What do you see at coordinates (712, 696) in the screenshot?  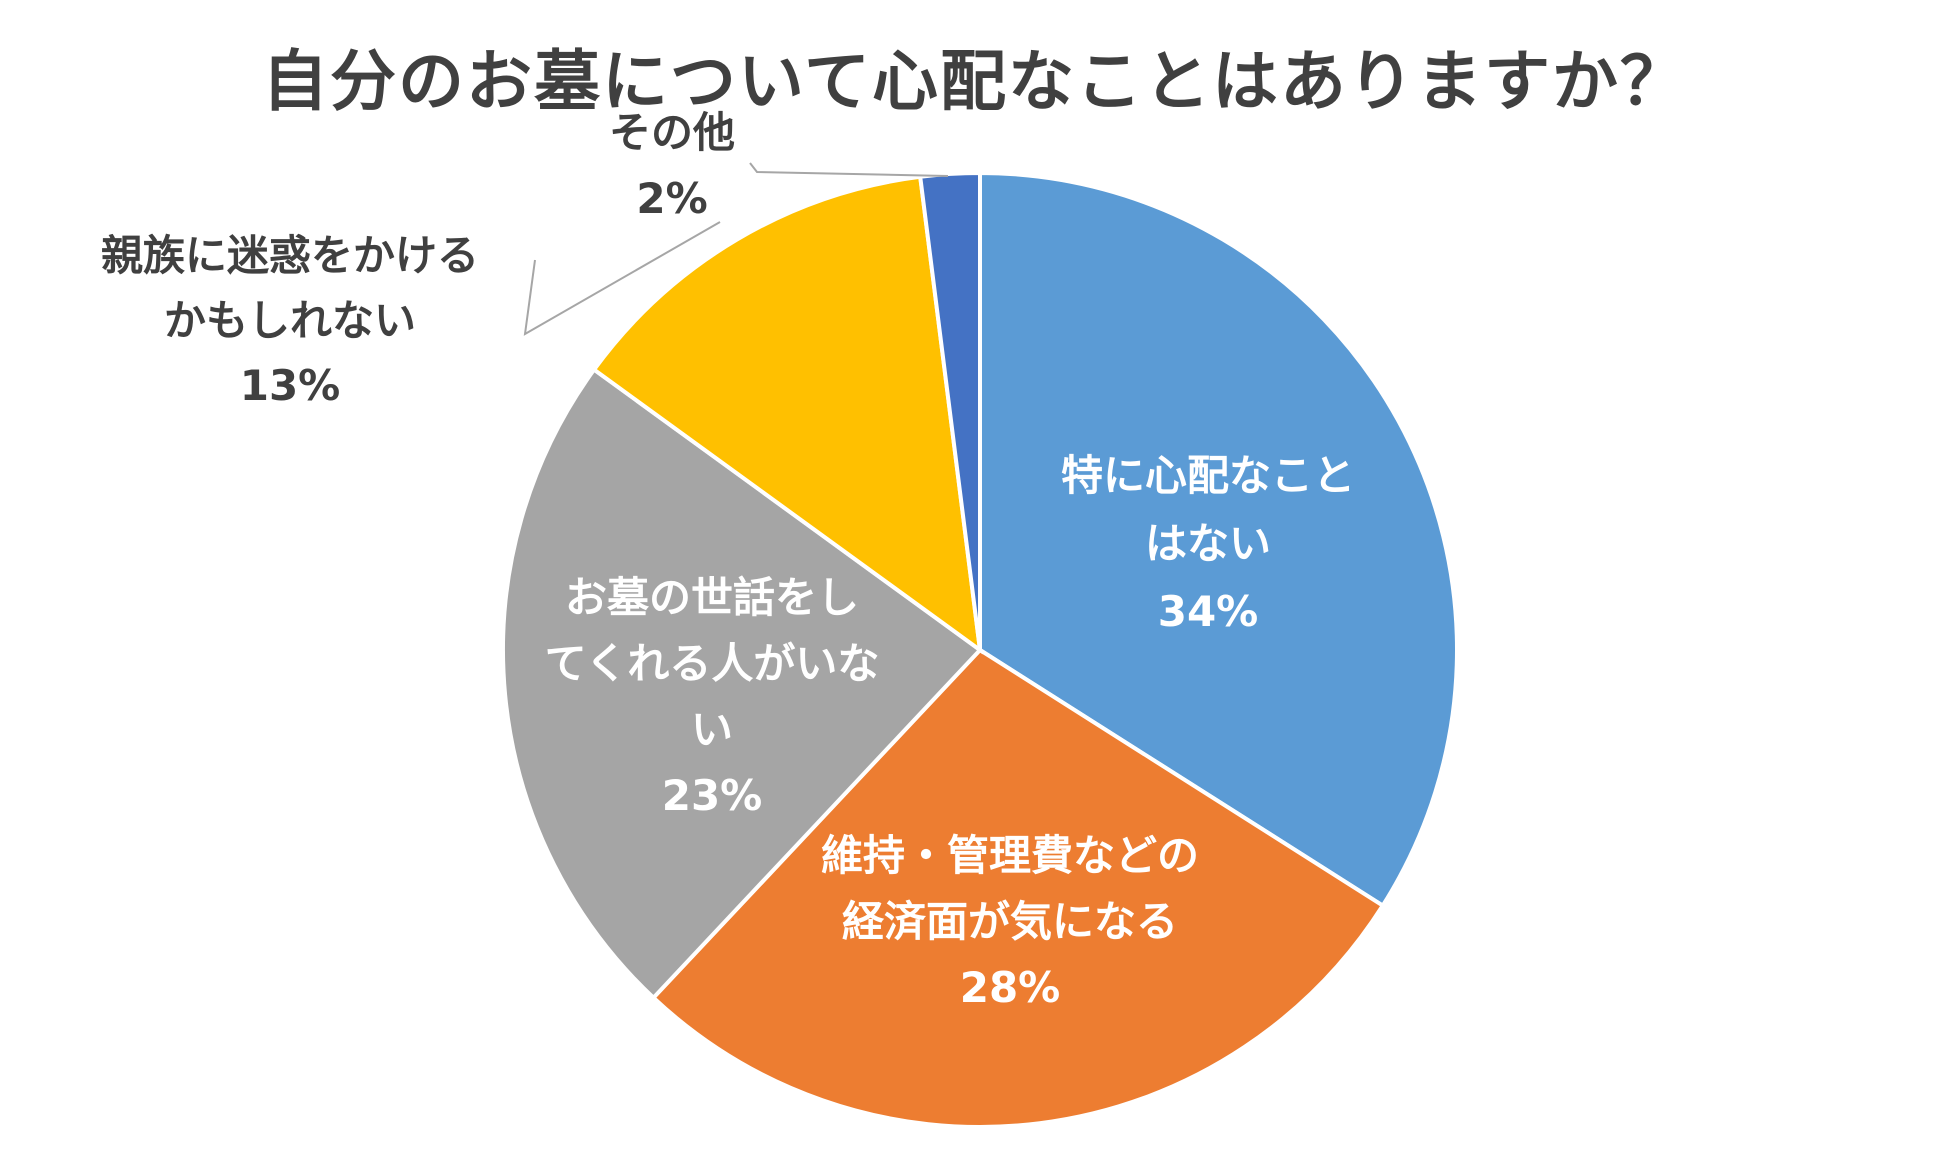 I see `slice-label-2: お墓の世話をしてくれる人がいない 23%` at bounding box center [712, 696].